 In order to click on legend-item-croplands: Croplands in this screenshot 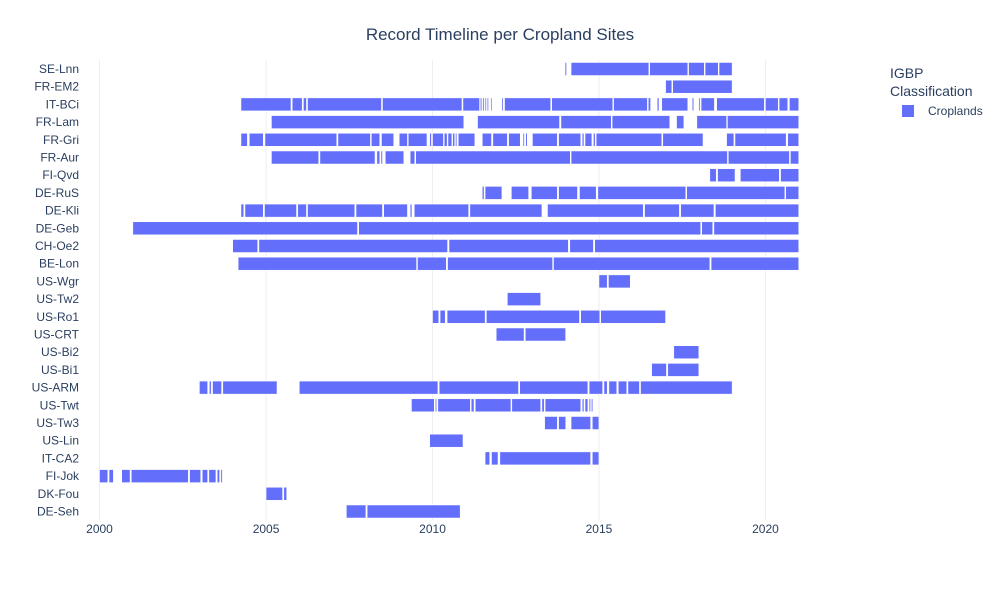, I will do `click(940, 111)`.